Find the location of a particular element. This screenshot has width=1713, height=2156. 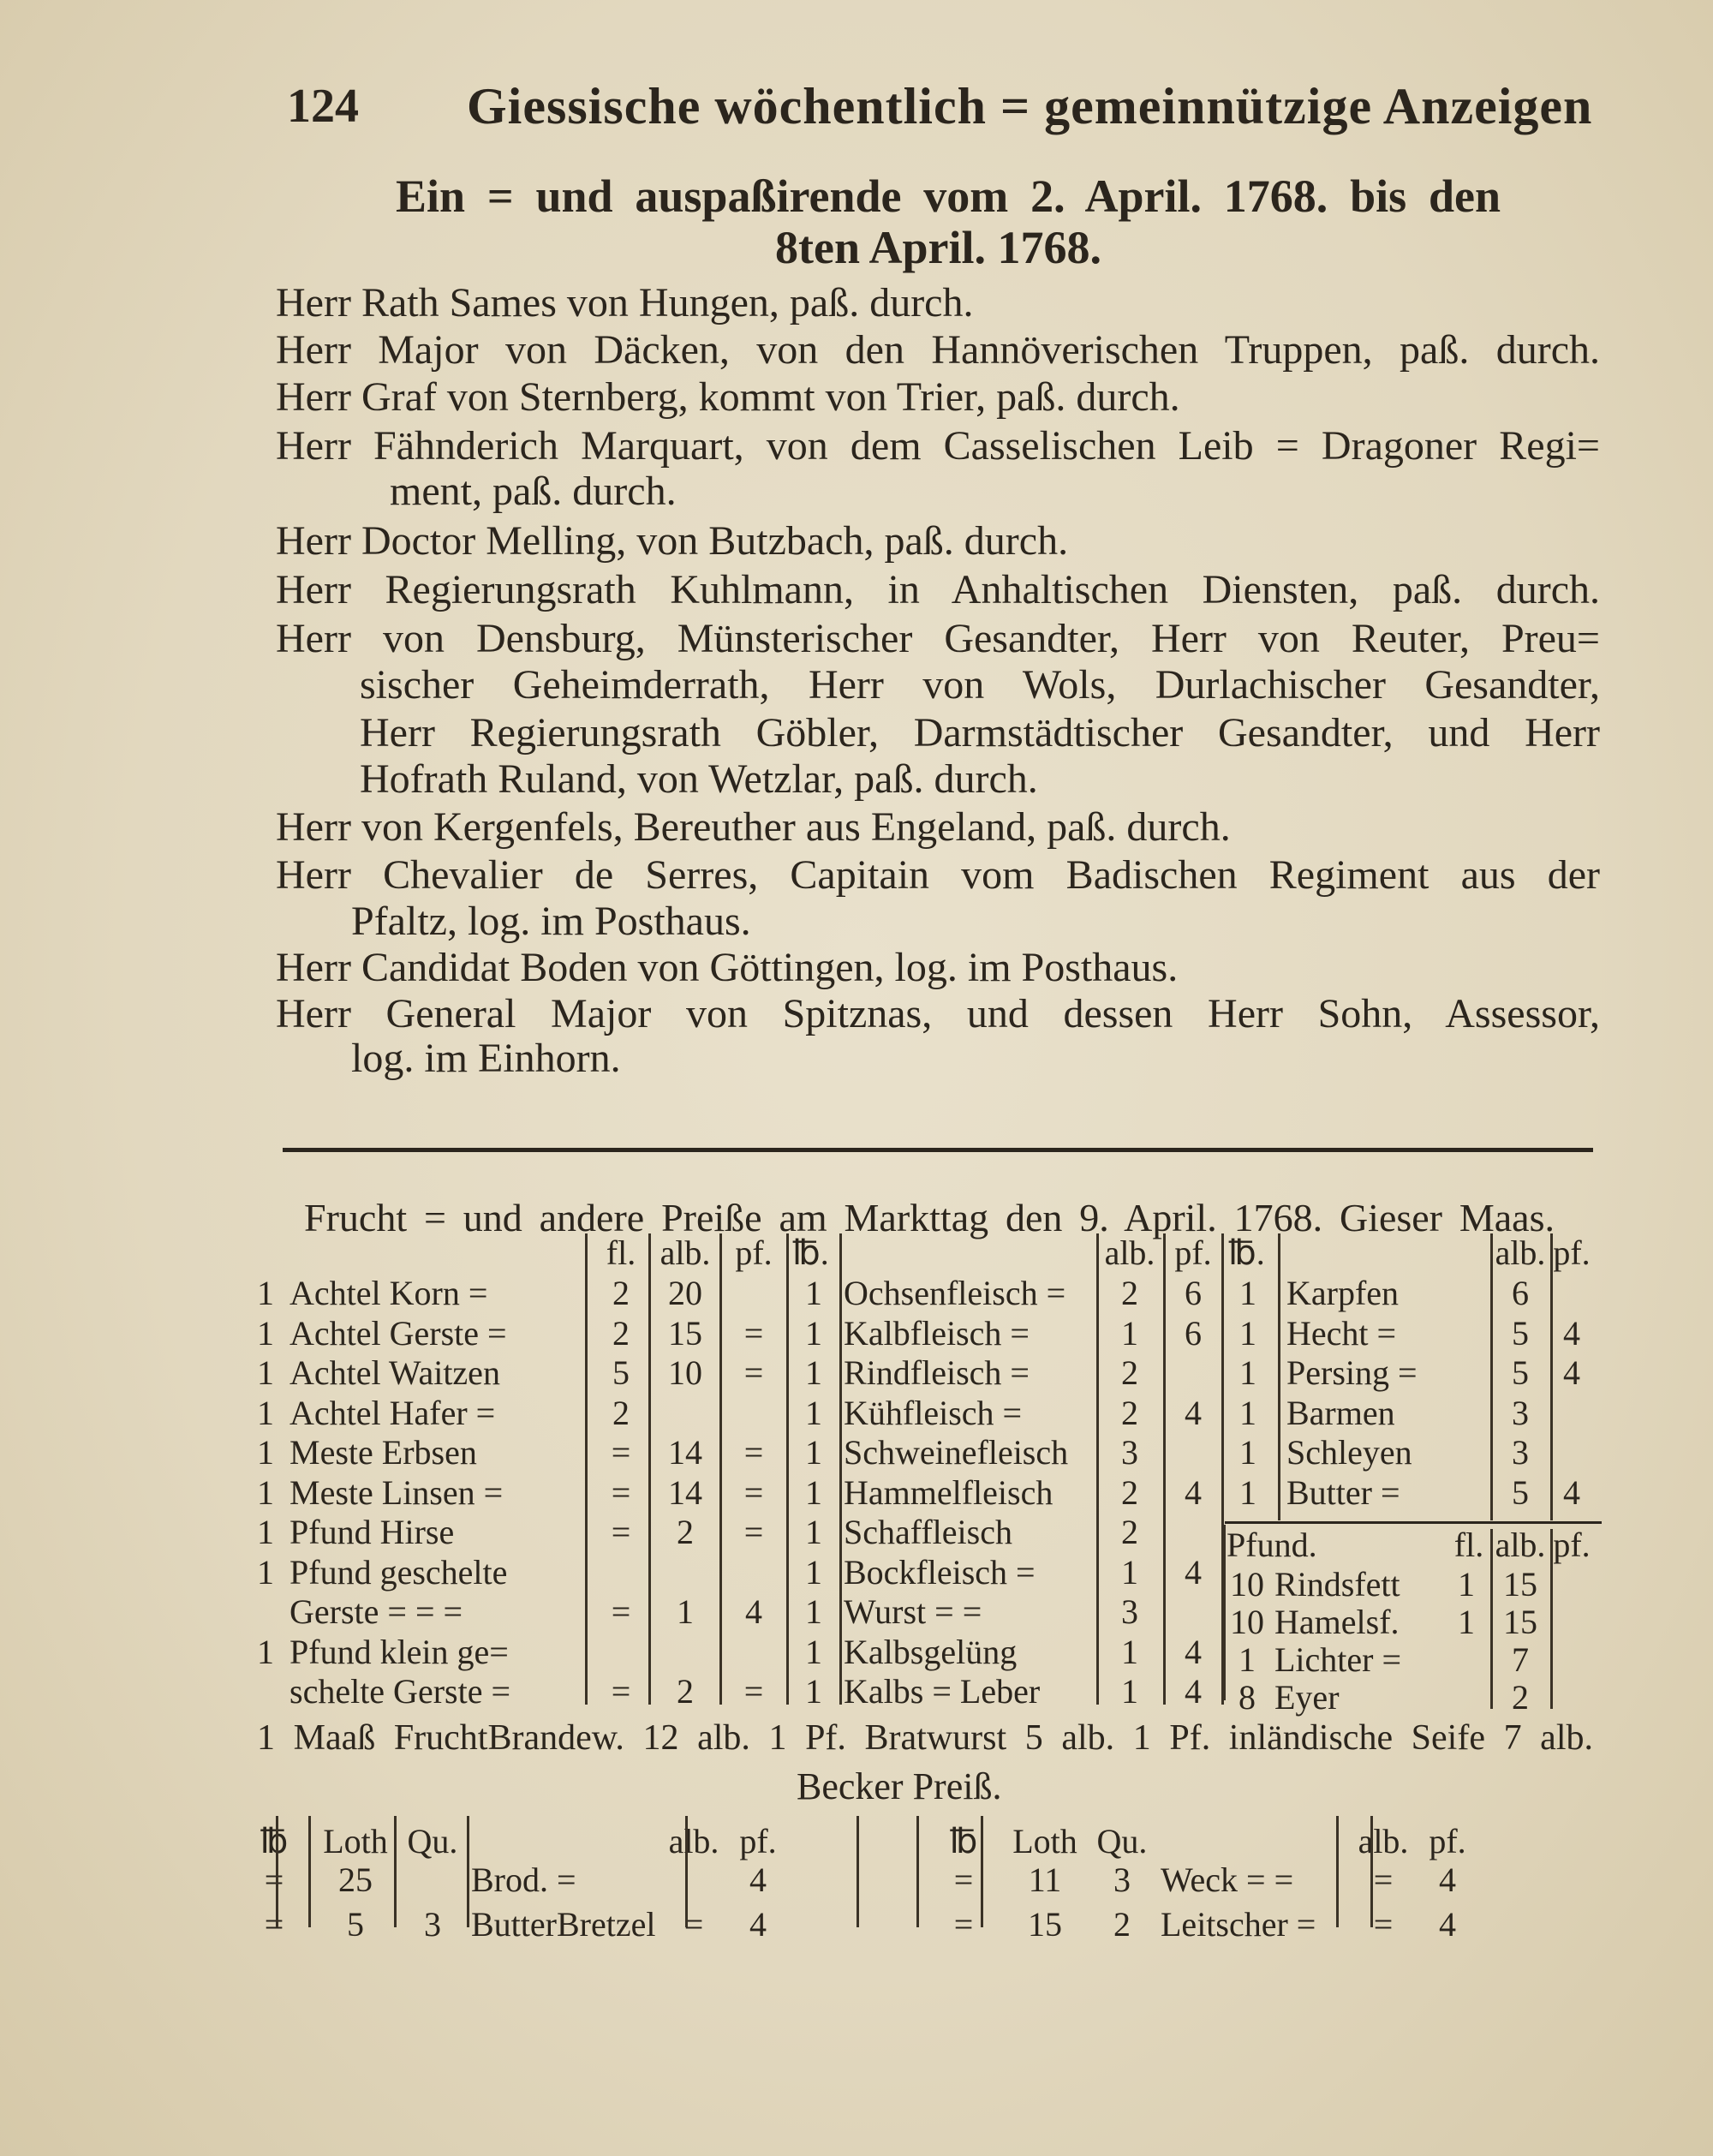

header-lb: ℔. is located at coordinates (810, 1252).